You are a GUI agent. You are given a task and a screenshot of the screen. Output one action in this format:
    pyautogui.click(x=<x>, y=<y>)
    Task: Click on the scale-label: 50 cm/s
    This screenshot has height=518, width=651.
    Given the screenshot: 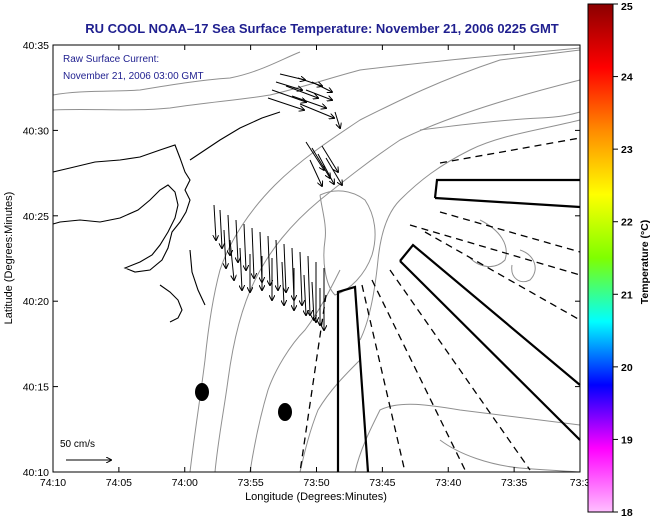 What is the action you would take?
    pyautogui.click(x=77, y=444)
    